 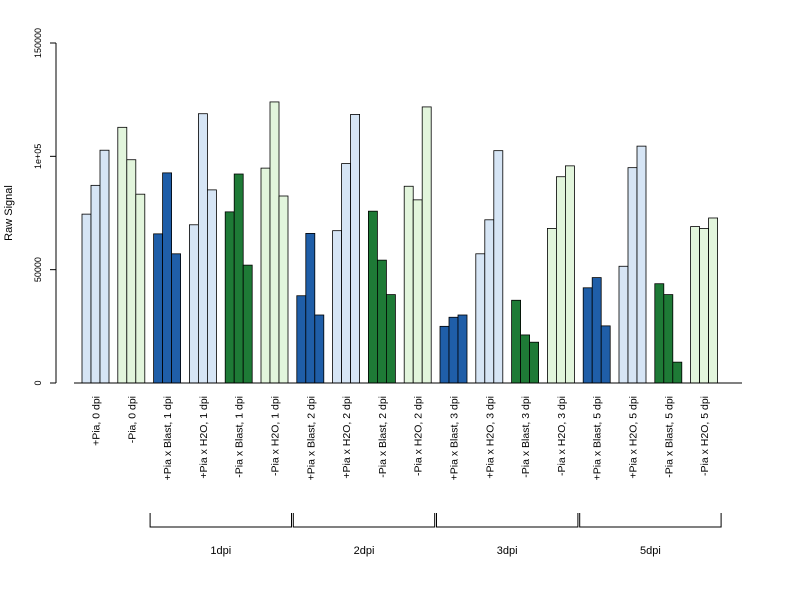 I want to click on group-label: 2dpi, so click(x=364, y=551).